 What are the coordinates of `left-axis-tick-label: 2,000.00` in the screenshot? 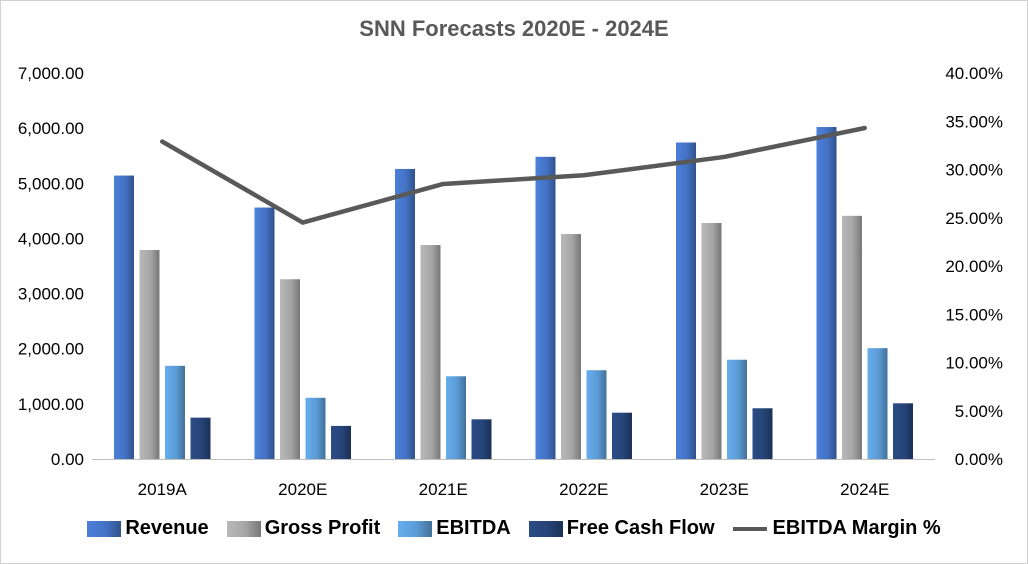 It's located at (51, 349).